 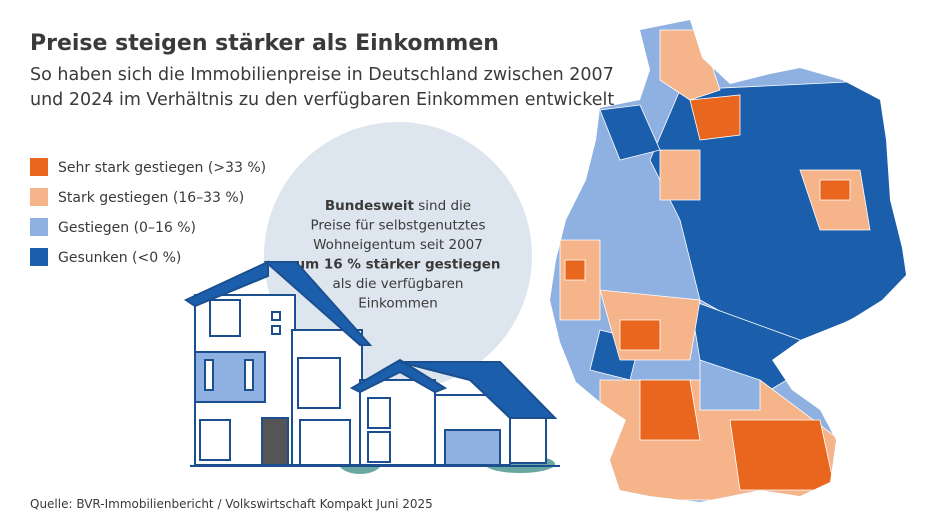 I want to click on callout-segment: Einkommen, so click(x=398, y=304).